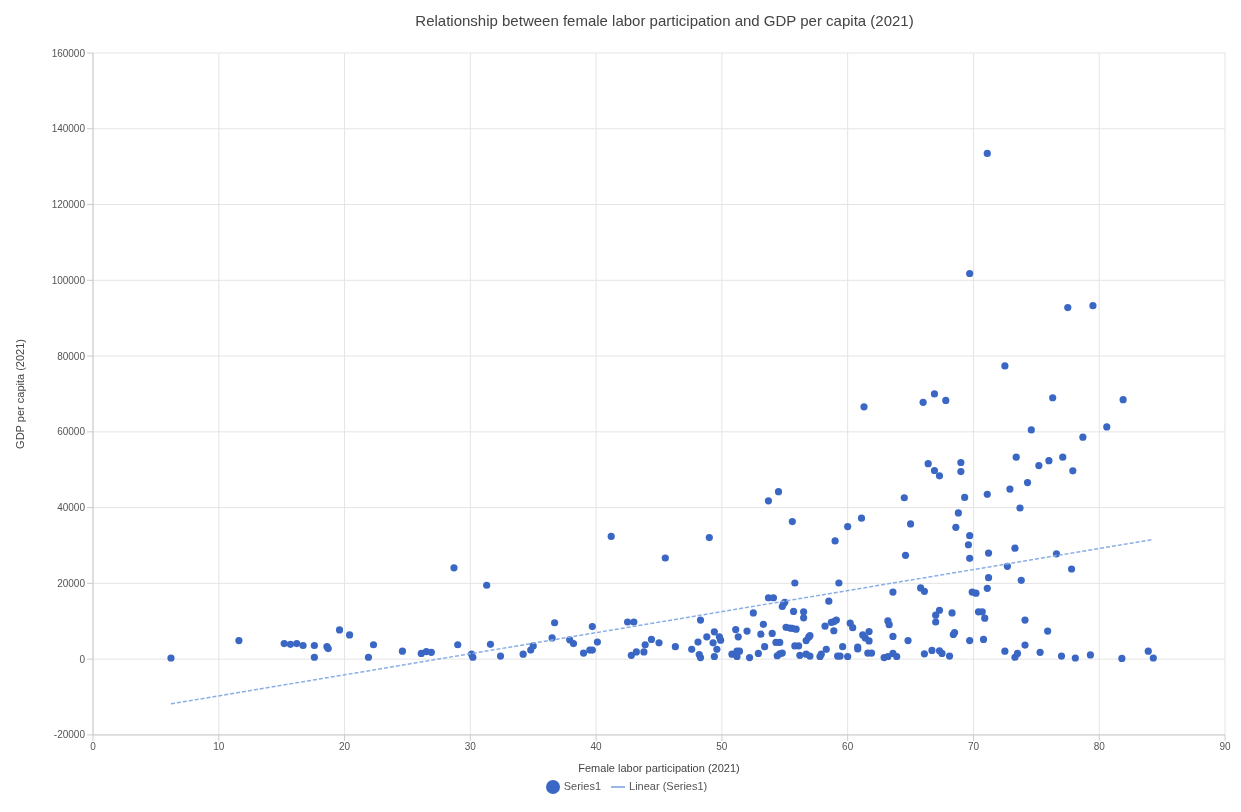  Describe the element at coordinates (596, 747) in the screenshot. I see `x-tick-label: 40` at that location.